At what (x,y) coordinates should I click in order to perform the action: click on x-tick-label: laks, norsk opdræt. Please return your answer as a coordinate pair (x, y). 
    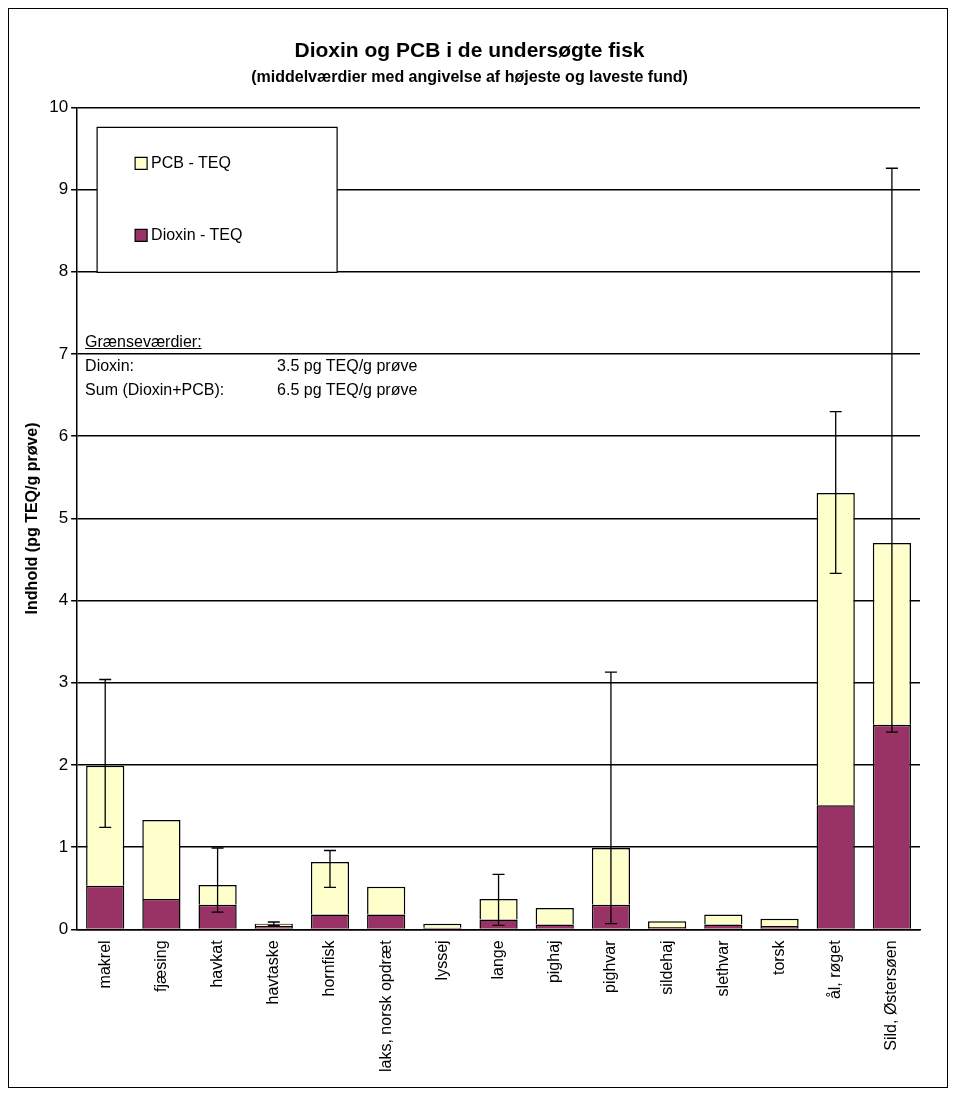
    Looking at the image, I should click on (385, 1005).